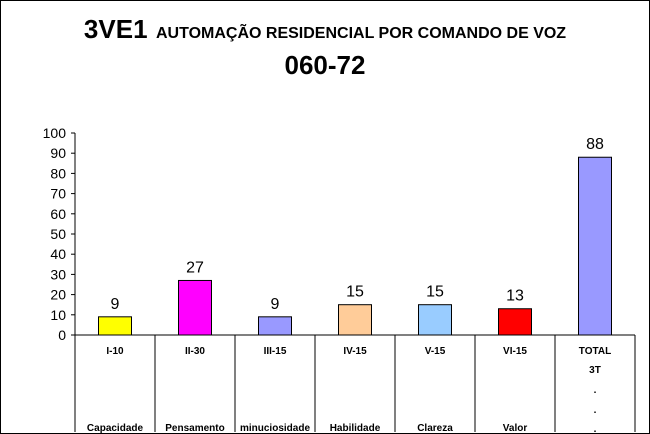 The width and height of the screenshot is (650, 434). I want to click on y-tick-label: 100, so click(55, 133).